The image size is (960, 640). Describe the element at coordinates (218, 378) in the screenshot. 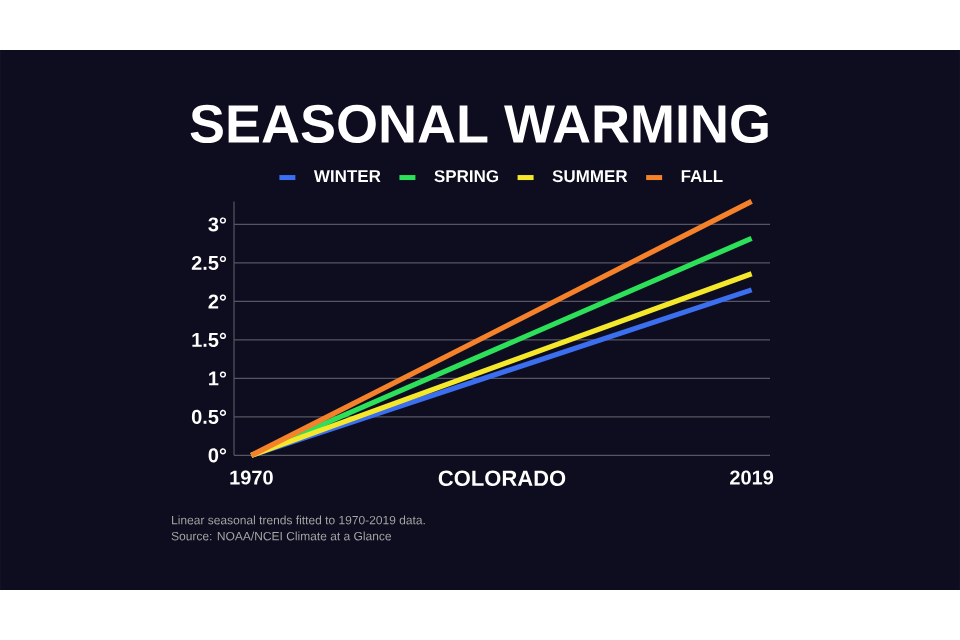

I see `y-tick-label: 1°` at that location.